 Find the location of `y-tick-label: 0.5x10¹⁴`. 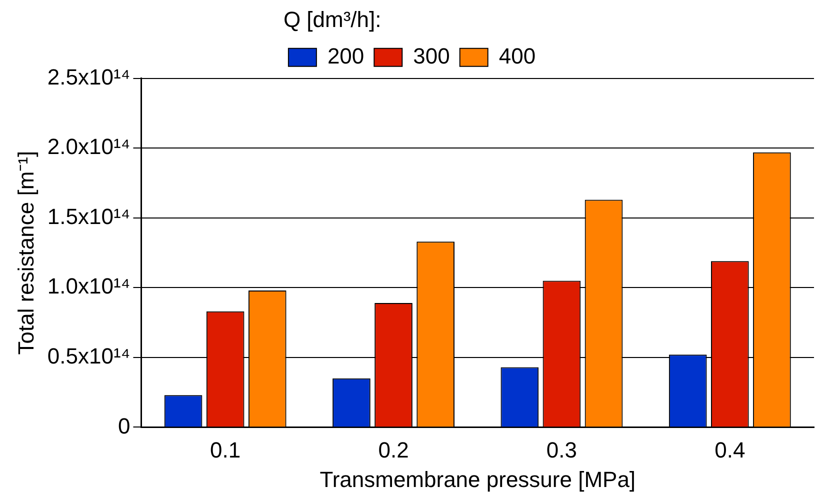

y-tick-label: 0.5x10¹⁴ is located at coordinates (88, 356).